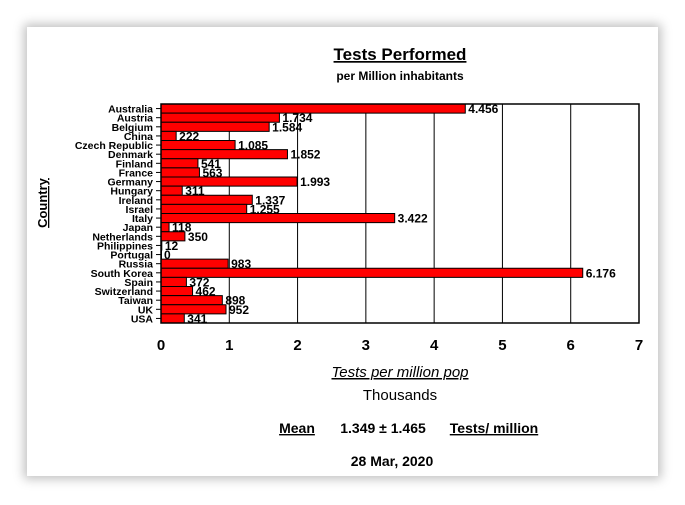 Image resolution: width=685 pixels, height=505 pixels. Describe the element at coordinates (413, 219) in the screenshot. I see `data-label: 3.422` at that location.